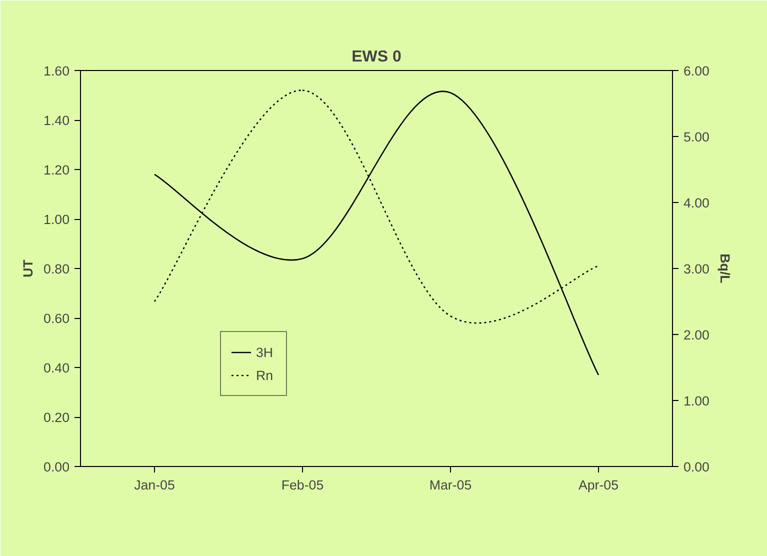 The width and height of the screenshot is (767, 556). I want to click on y-tick-label: 0.40, so click(57, 368).